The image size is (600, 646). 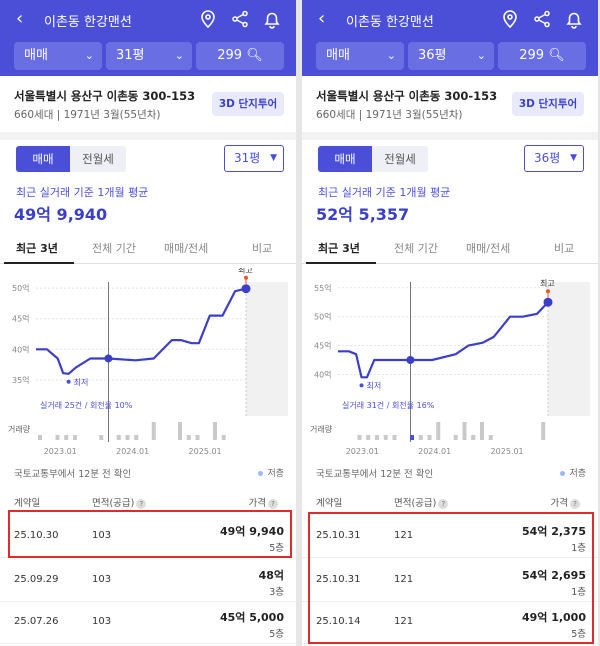 I want to click on row-price: 48억, so click(x=271, y=575).